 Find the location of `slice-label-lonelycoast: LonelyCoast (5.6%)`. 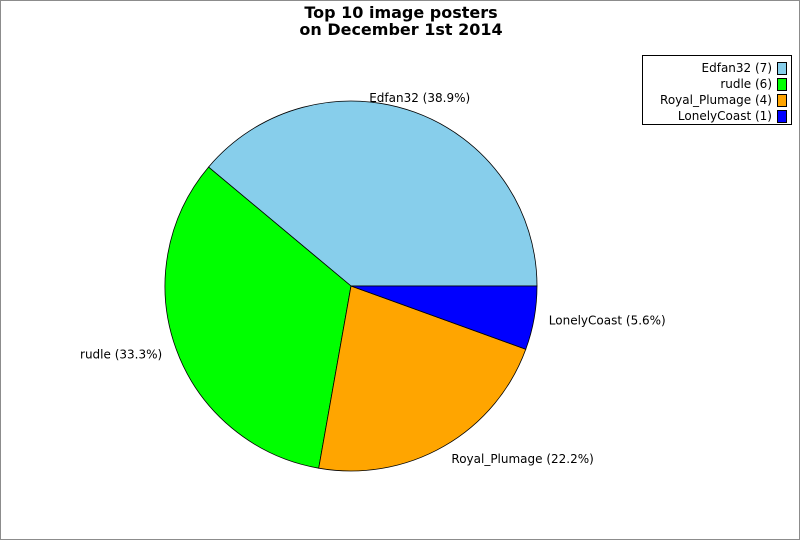

slice-label-lonelycoast: LonelyCoast (5.6%) is located at coordinates (607, 321).